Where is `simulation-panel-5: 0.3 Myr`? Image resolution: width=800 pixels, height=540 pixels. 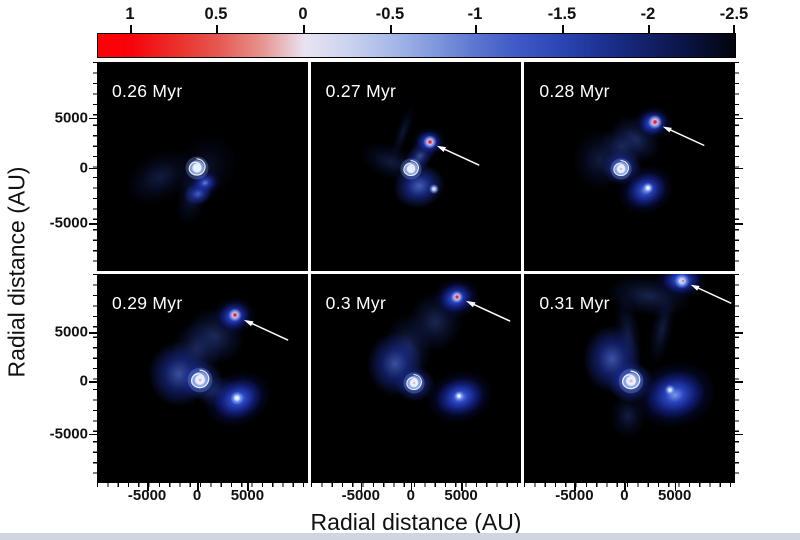
simulation-panel-5: 0.3 Myr is located at coordinates (416, 378).